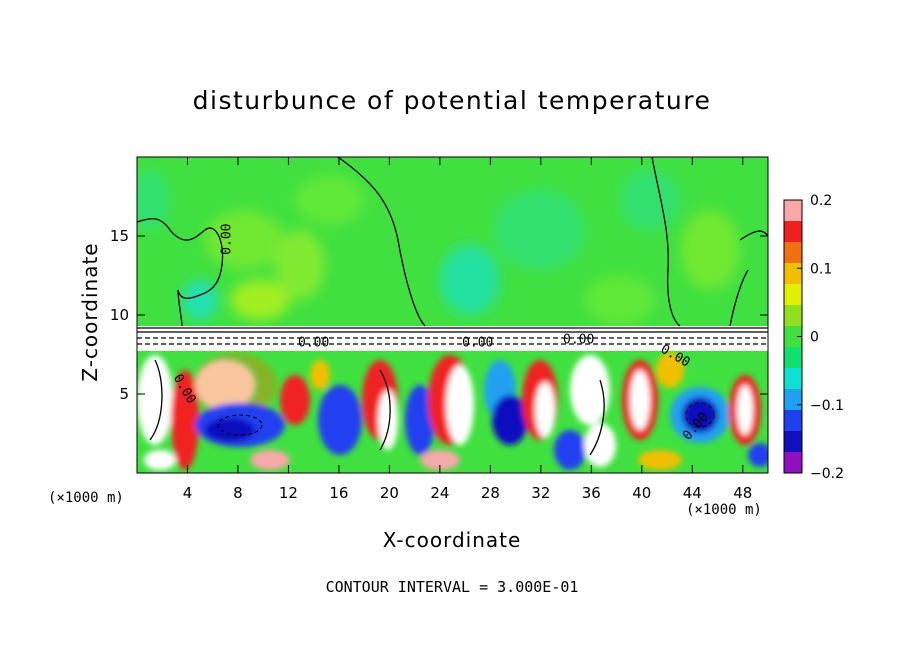 This screenshot has height=654, width=904. Describe the element at coordinates (338, 493) in the screenshot. I see `x-tick-label: 16` at that location.